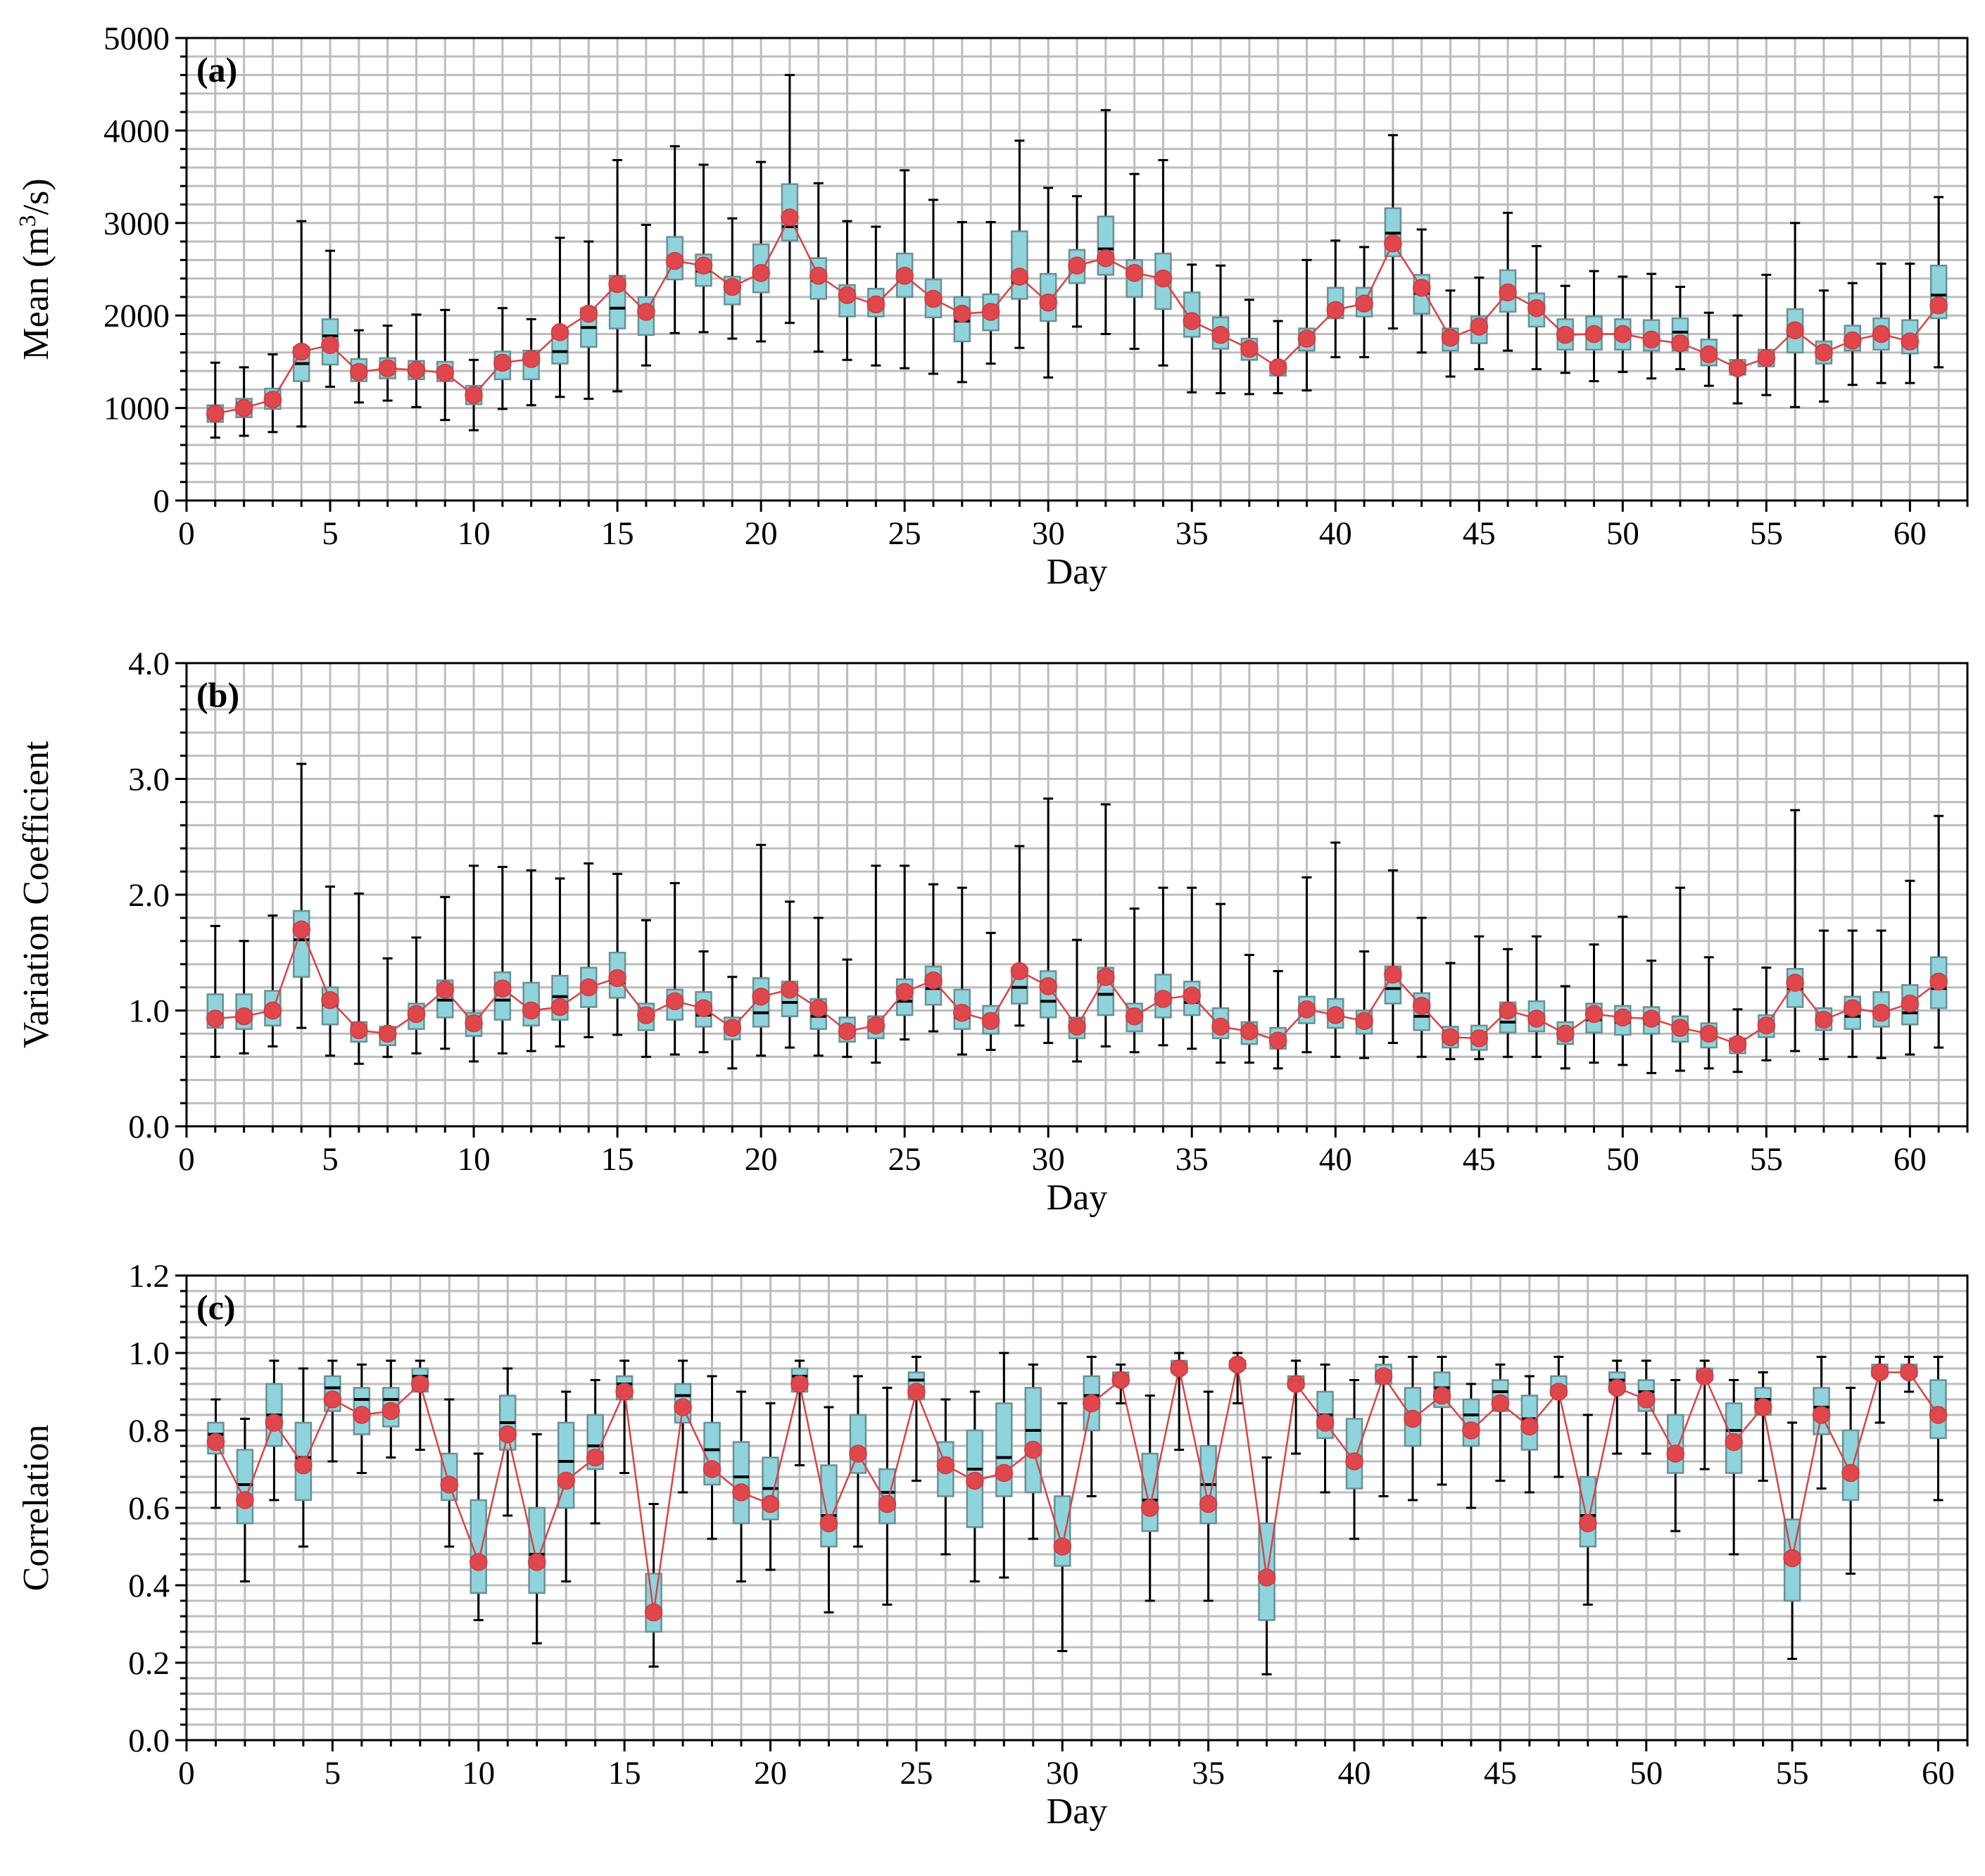 The image size is (1985, 1876). What do you see at coordinates (1208, 1773) in the screenshot?
I see `x-tick-label: 35` at bounding box center [1208, 1773].